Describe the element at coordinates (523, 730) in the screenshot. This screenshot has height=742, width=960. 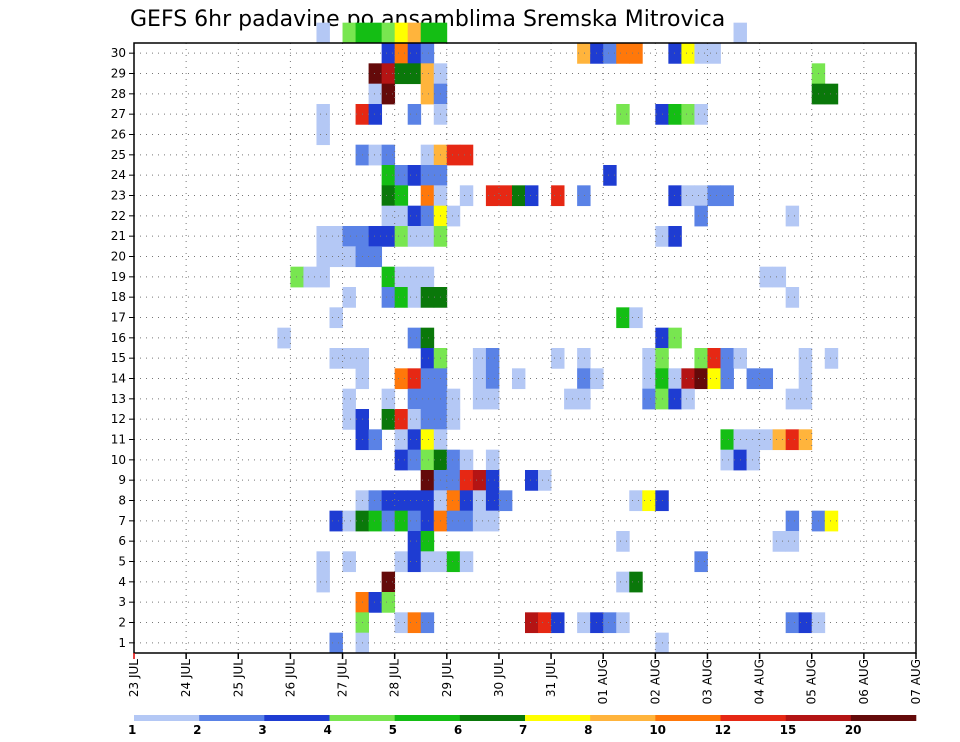
I see `colorbar-label: 7` at that location.